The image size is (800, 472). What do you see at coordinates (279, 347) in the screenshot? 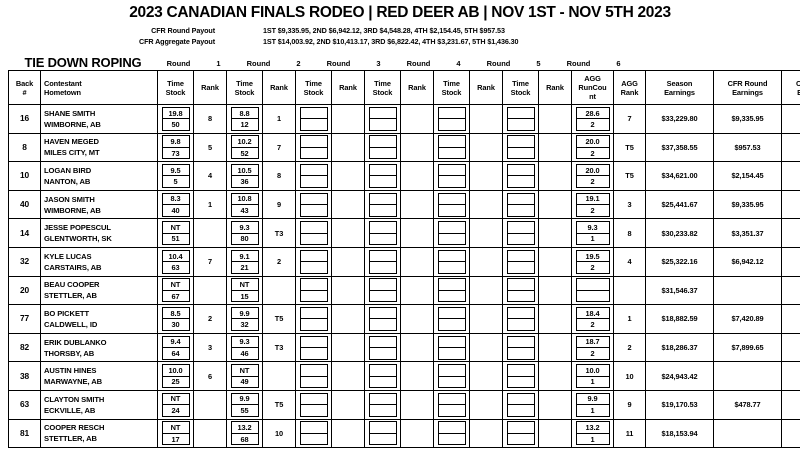
I see `cell-round2-rank: T3` at bounding box center [279, 347].